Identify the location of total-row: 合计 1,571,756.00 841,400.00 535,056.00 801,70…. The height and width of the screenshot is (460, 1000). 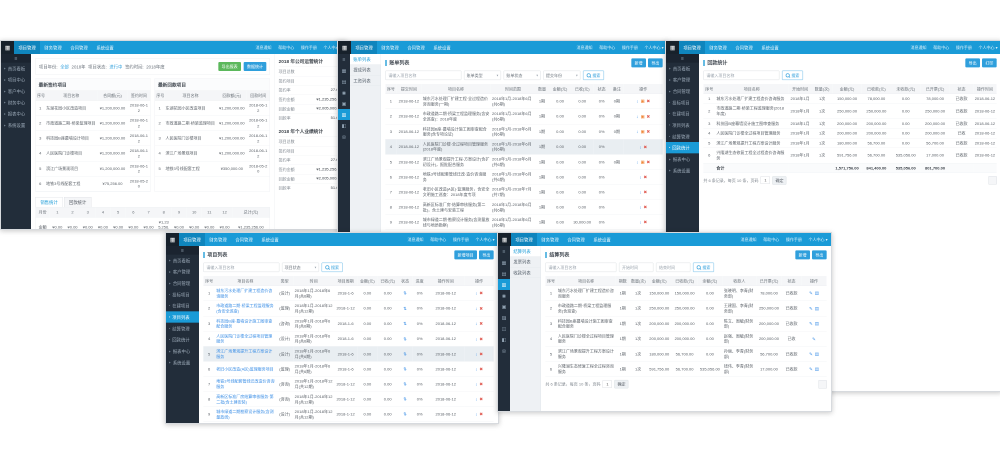
(850, 167).